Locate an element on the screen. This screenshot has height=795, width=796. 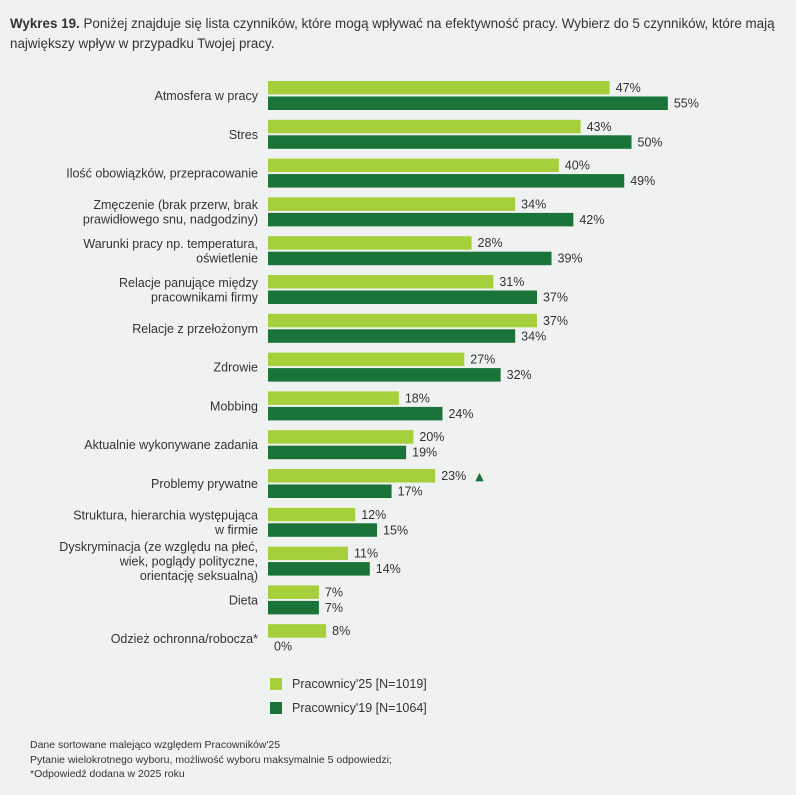
data-label-series1: 40% is located at coordinates (577, 166).